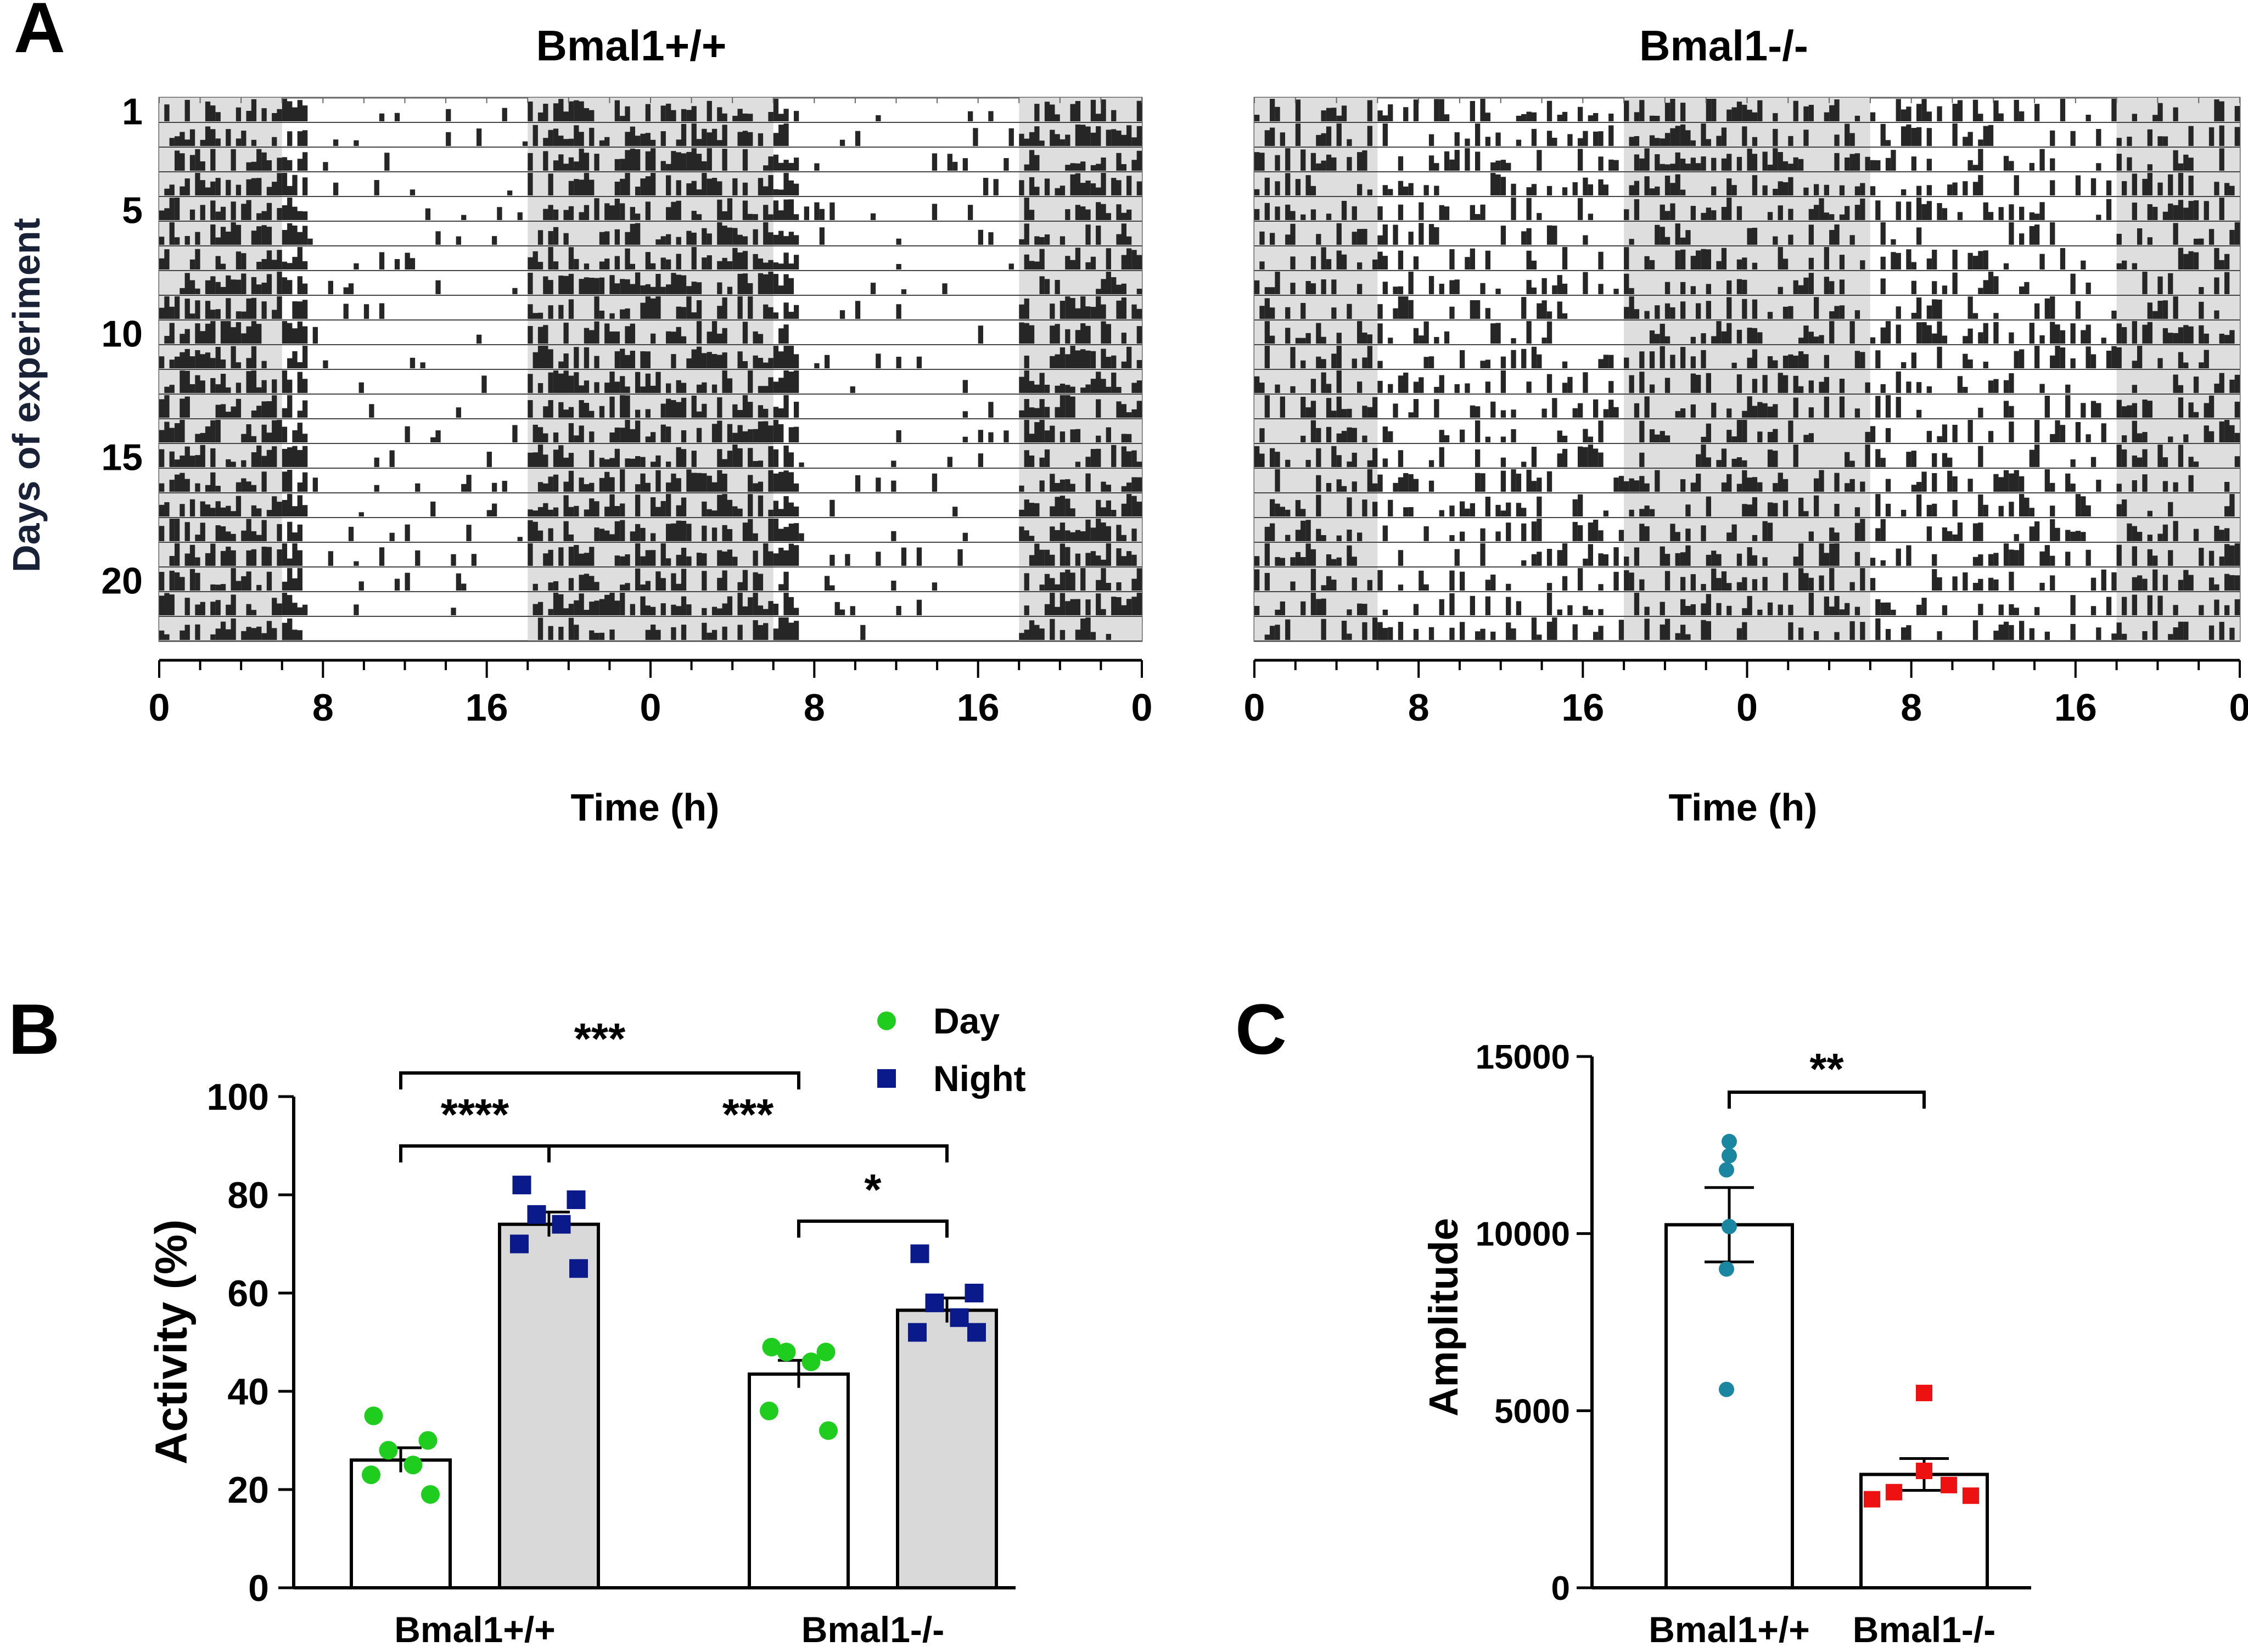 This screenshot has height=1652, width=2248. What do you see at coordinates (248, 1294) in the screenshot?
I see `y-tick-label: 60` at bounding box center [248, 1294].